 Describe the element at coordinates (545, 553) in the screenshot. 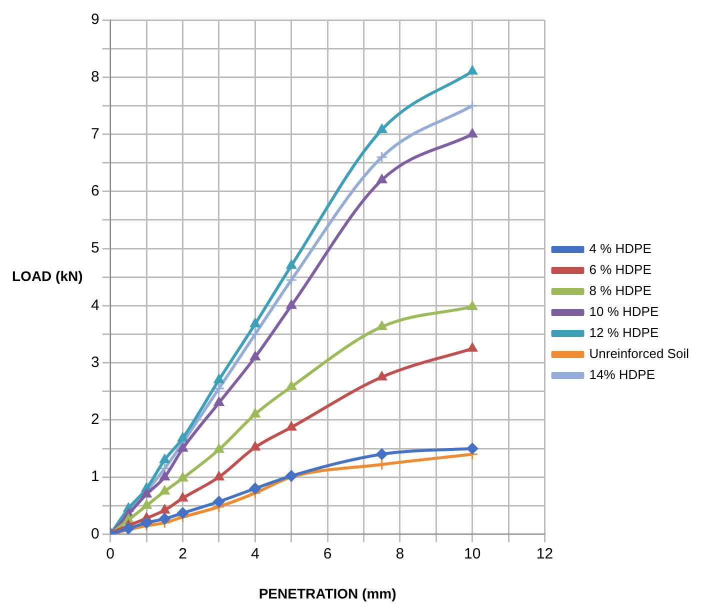

I see `x-tick-label: 12` at that location.